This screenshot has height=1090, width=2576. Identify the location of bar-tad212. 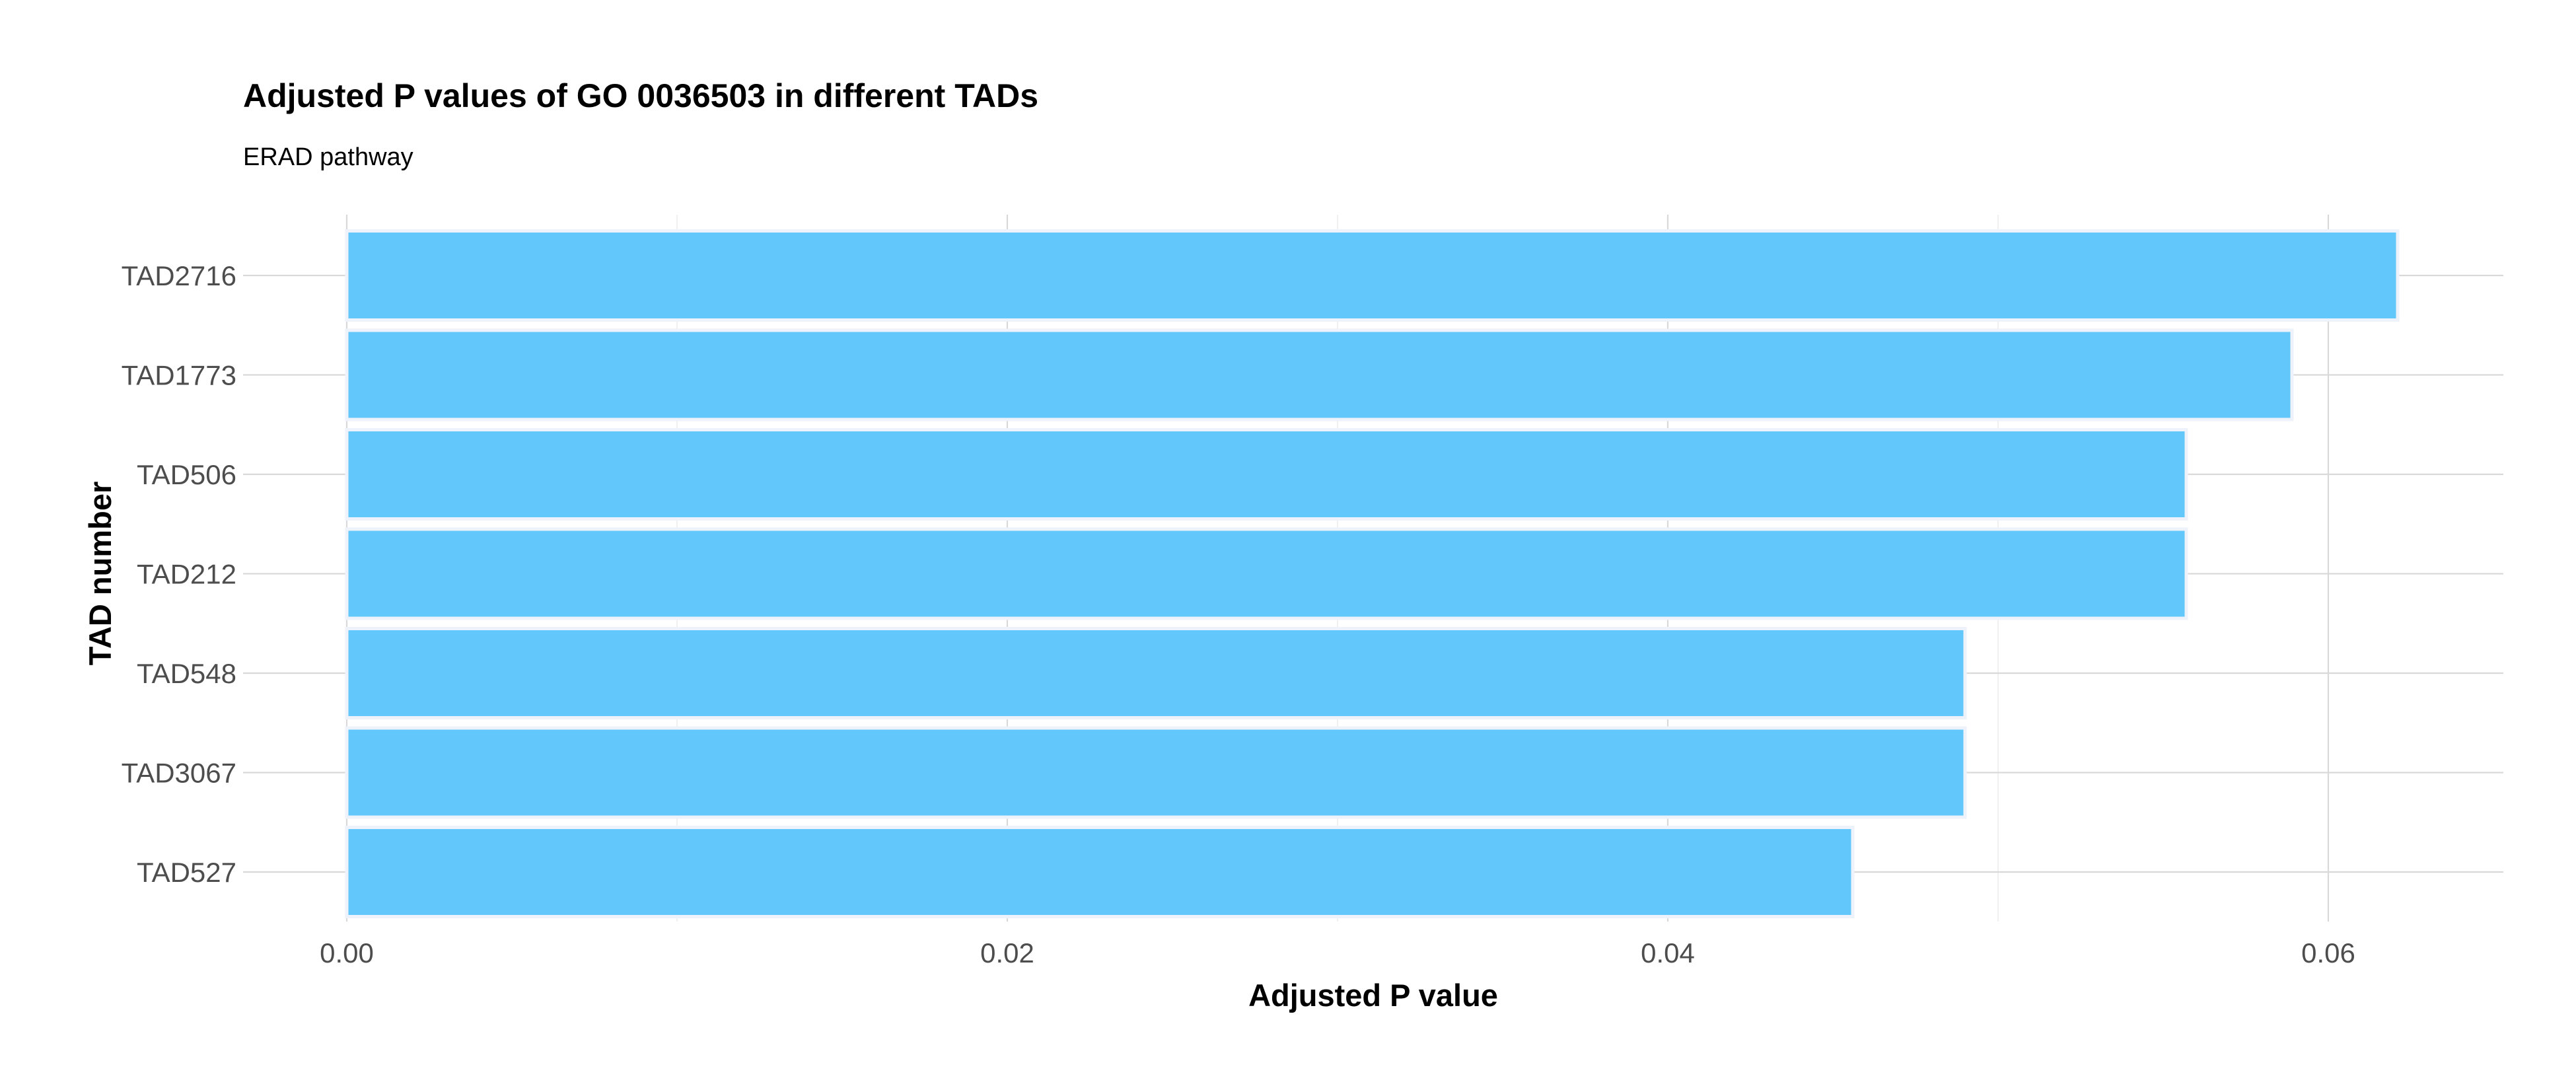
(1266, 573).